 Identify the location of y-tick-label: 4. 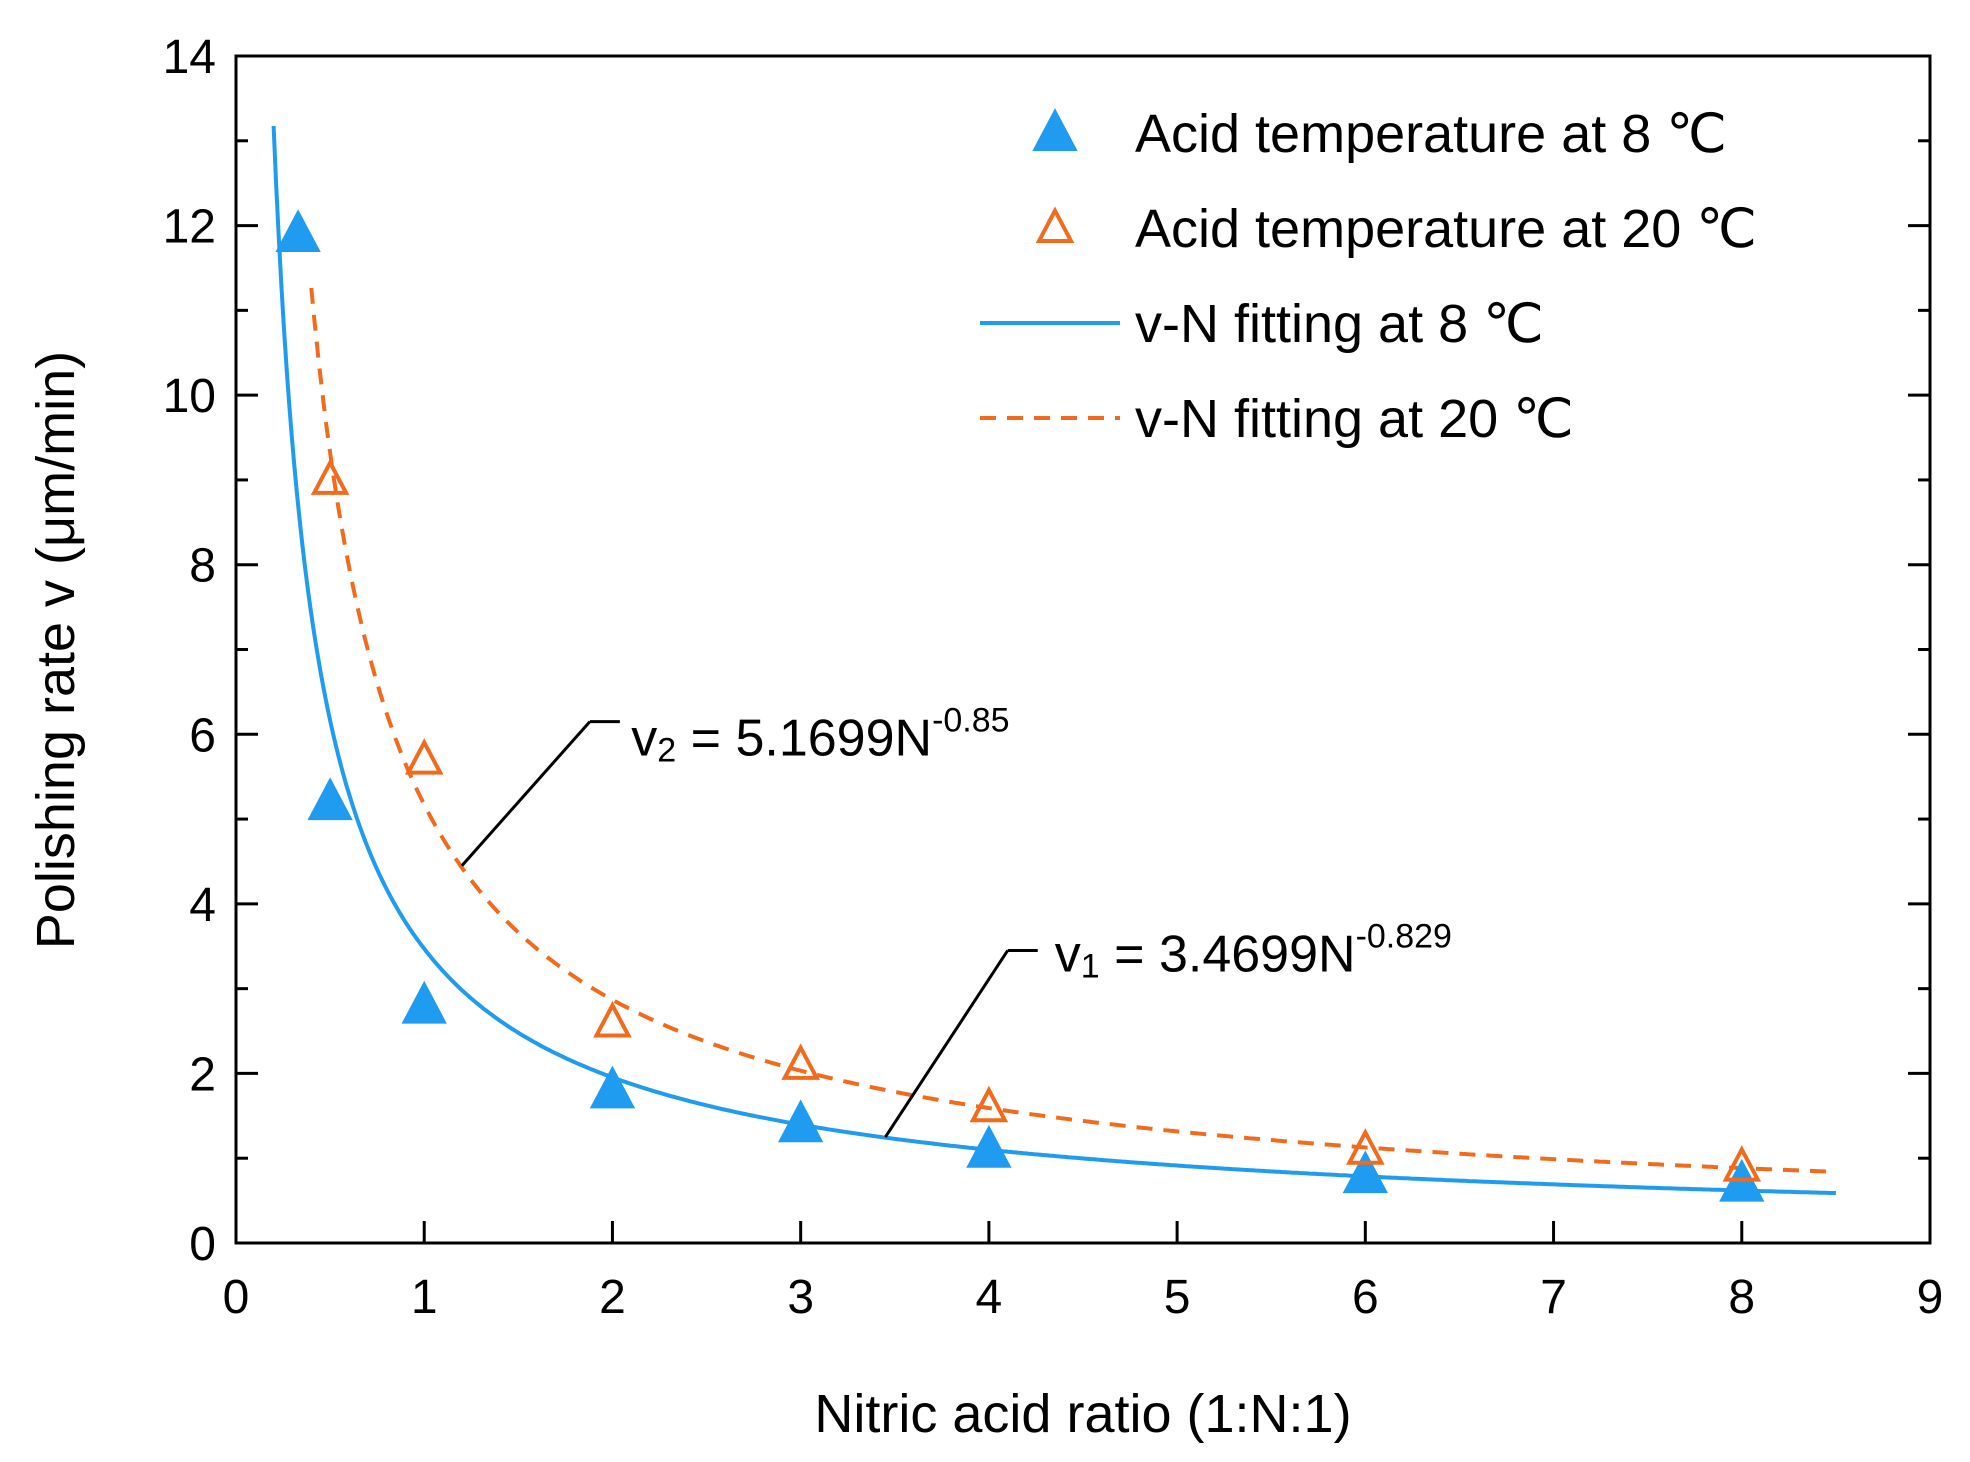
(202, 905).